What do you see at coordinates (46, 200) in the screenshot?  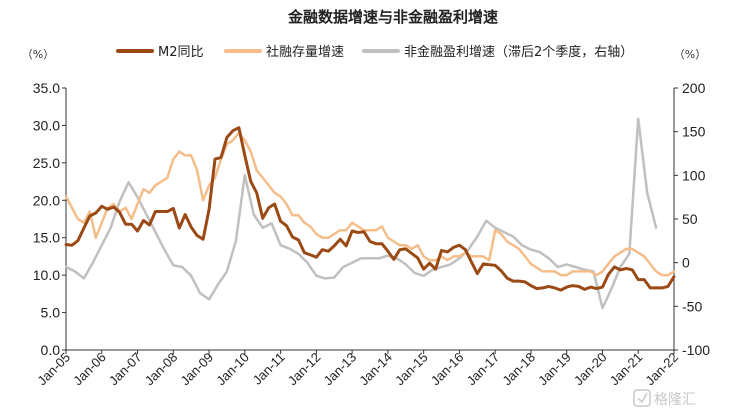 I see `left-tick-label: 20.0` at bounding box center [46, 200].